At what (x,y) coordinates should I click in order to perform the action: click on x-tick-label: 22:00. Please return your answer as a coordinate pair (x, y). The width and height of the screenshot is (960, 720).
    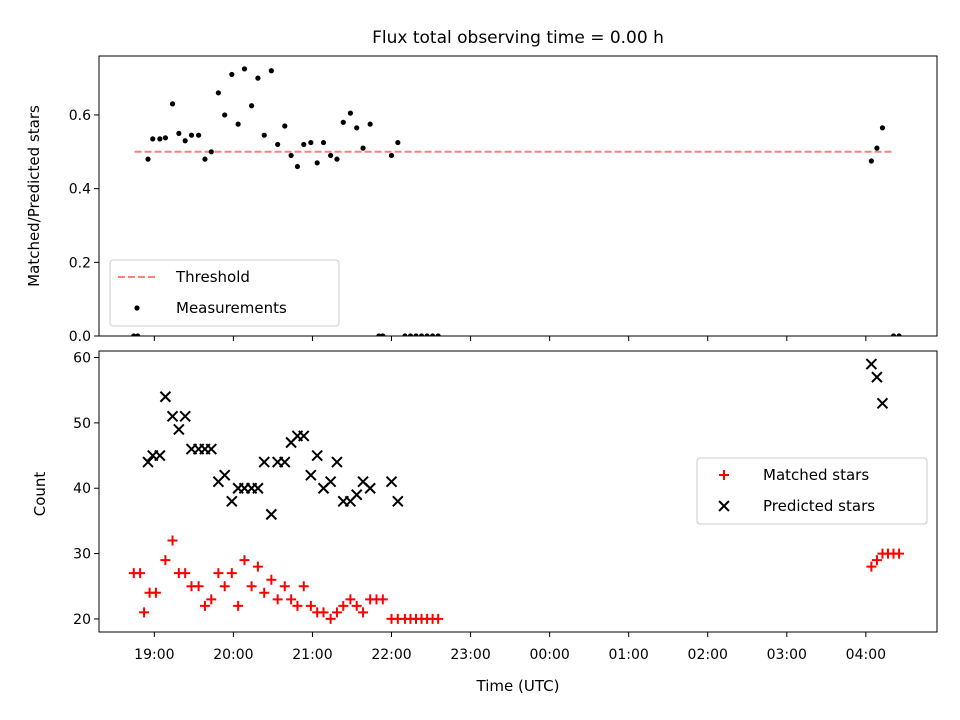
    Looking at the image, I should click on (391, 655).